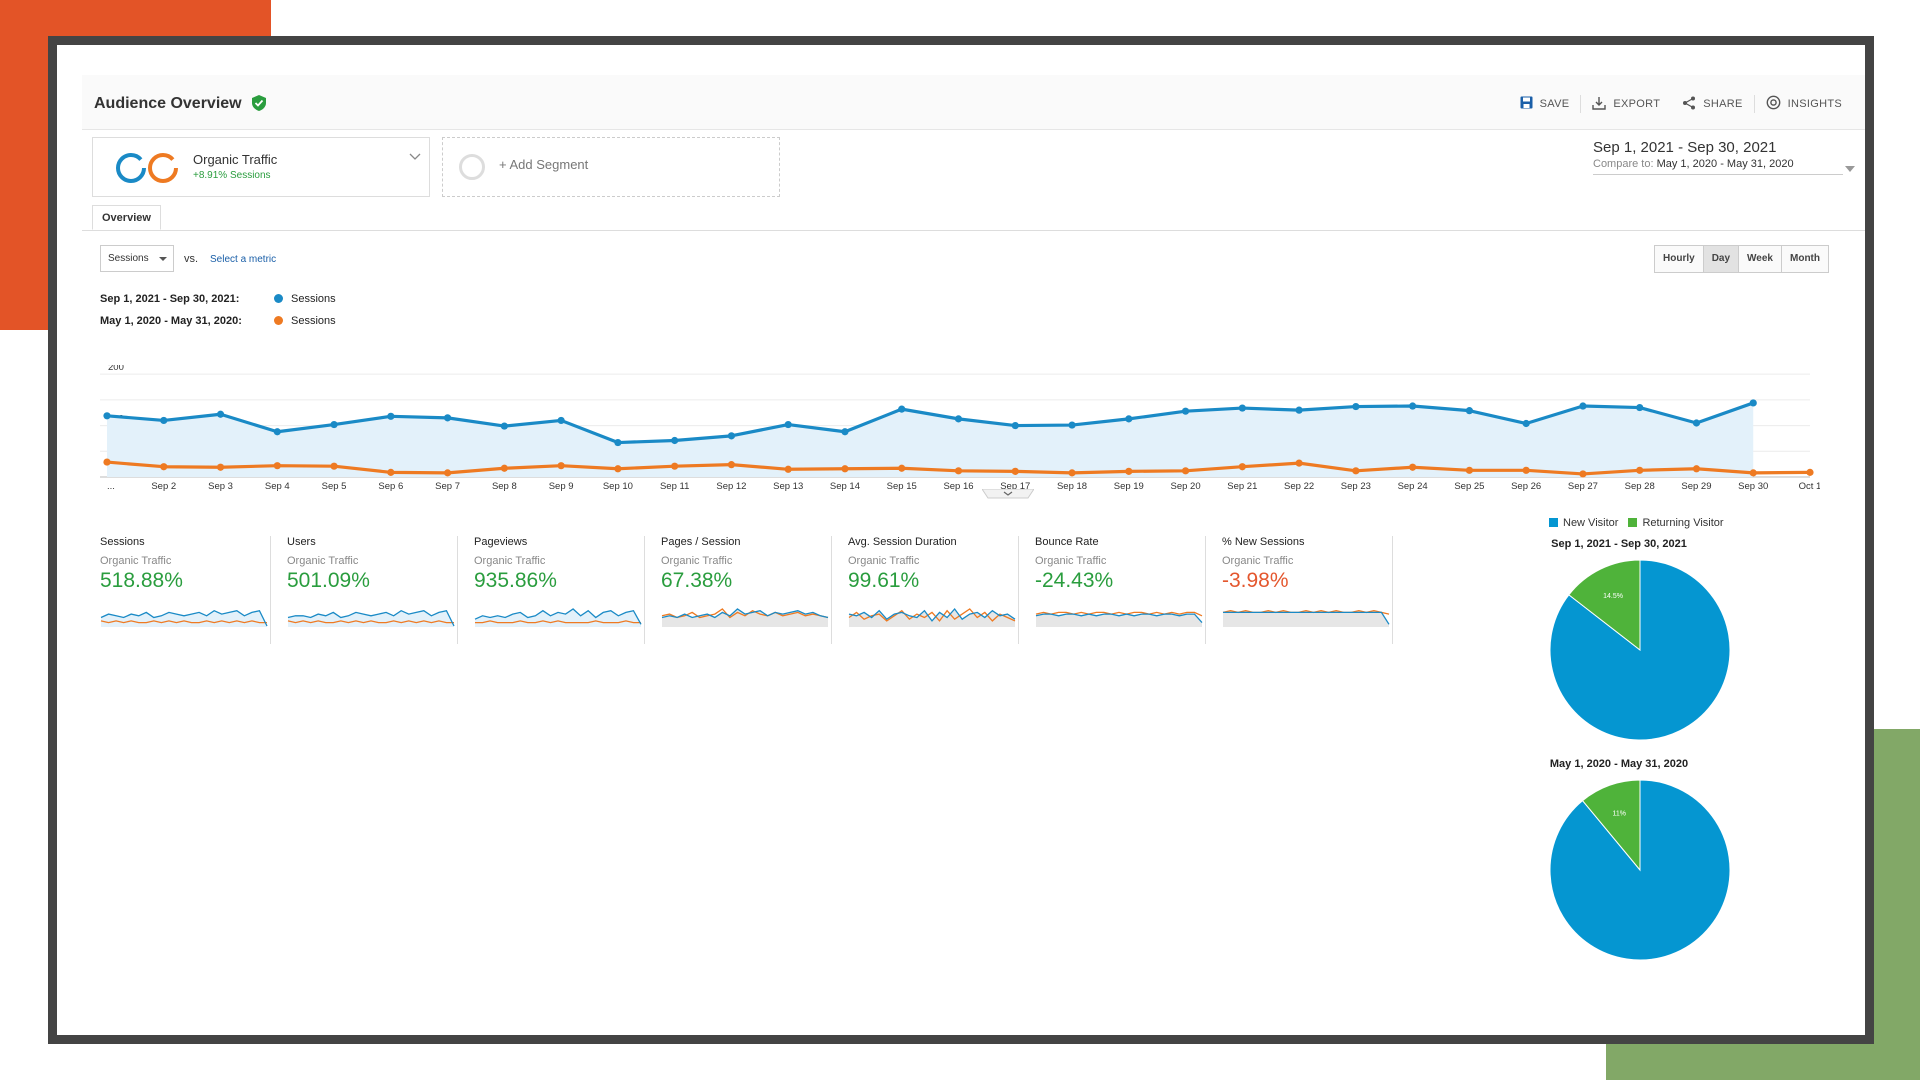 The height and width of the screenshot is (1080, 1920). What do you see at coordinates (1263, 542) in the screenshot?
I see `scorecard-metric-name: % New Sessions` at bounding box center [1263, 542].